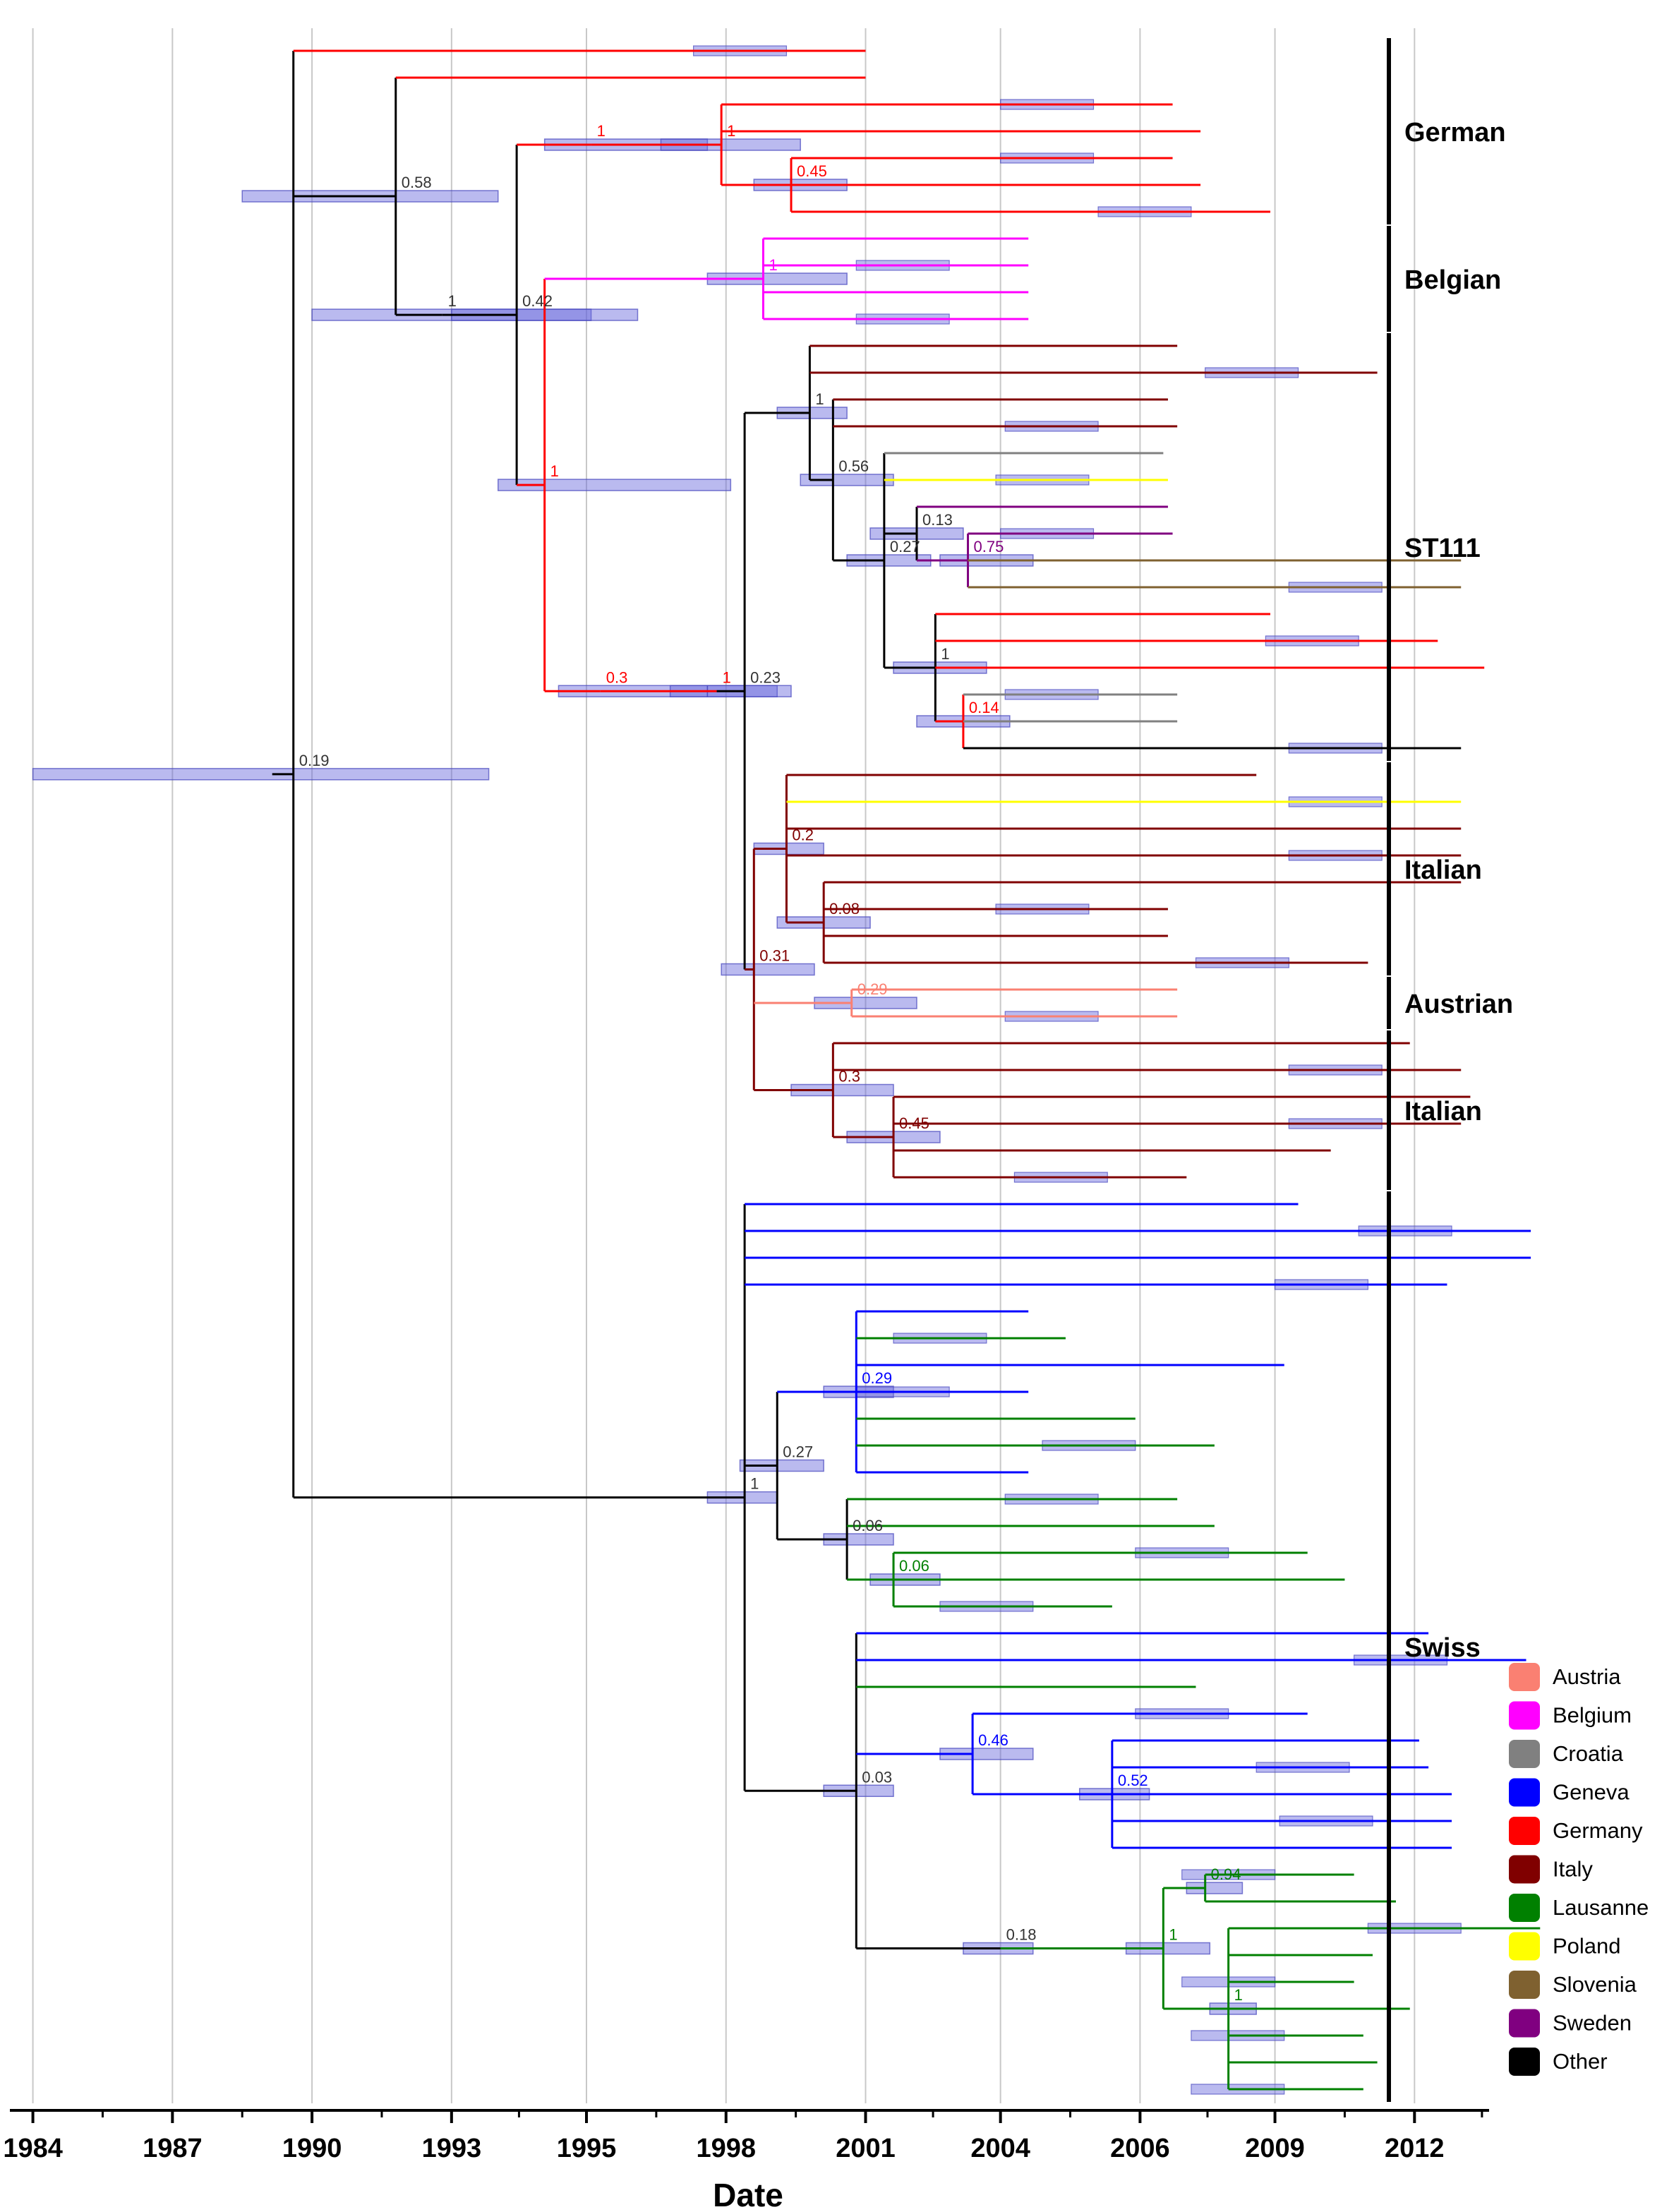  I want to click on node-support-label: 0.58, so click(417, 183).